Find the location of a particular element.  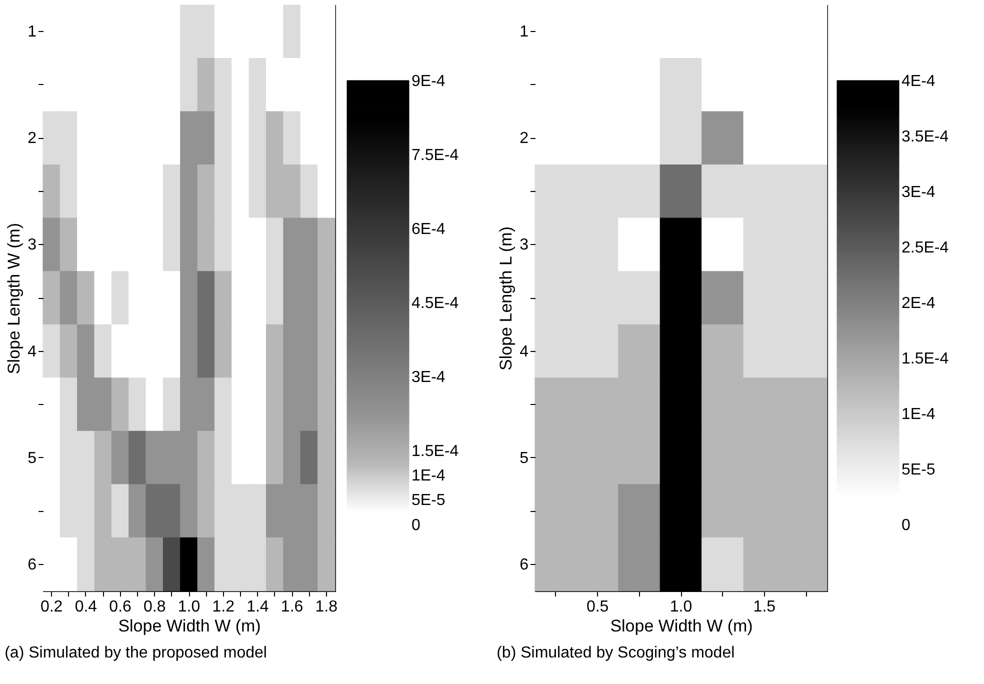

text: (a) Simulated by the proposed model is located at coordinates (135, 653).